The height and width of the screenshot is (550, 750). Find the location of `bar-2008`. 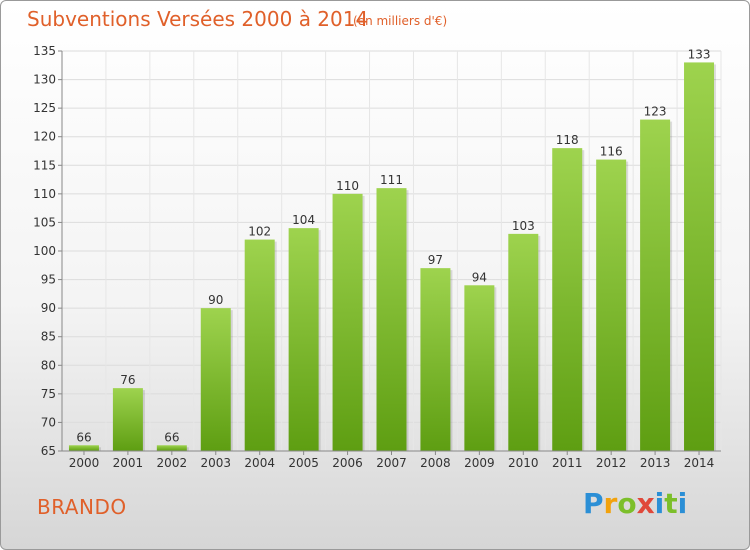

bar-2008 is located at coordinates (435, 359).